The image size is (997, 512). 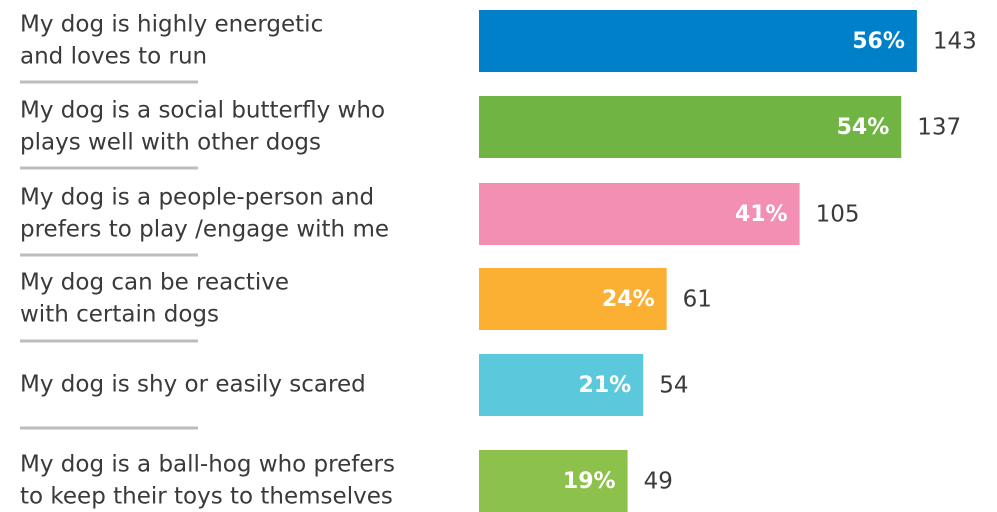 What do you see at coordinates (197, 198) in the screenshot?
I see `category-label: My dog is a people-person and` at bounding box center [197, 198].